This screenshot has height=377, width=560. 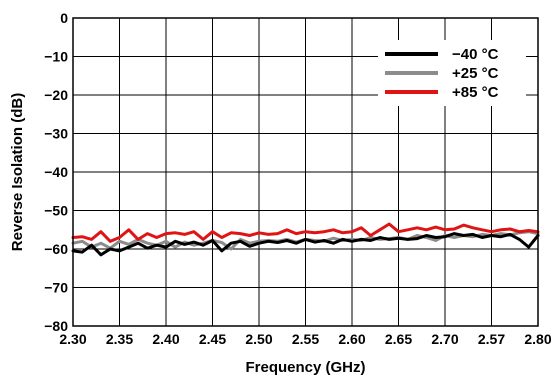 I want to click on y-axis-ticks: 0 −10 −20 −30 −40 −50 −60 −70 −80, so click(x=56, y=172).